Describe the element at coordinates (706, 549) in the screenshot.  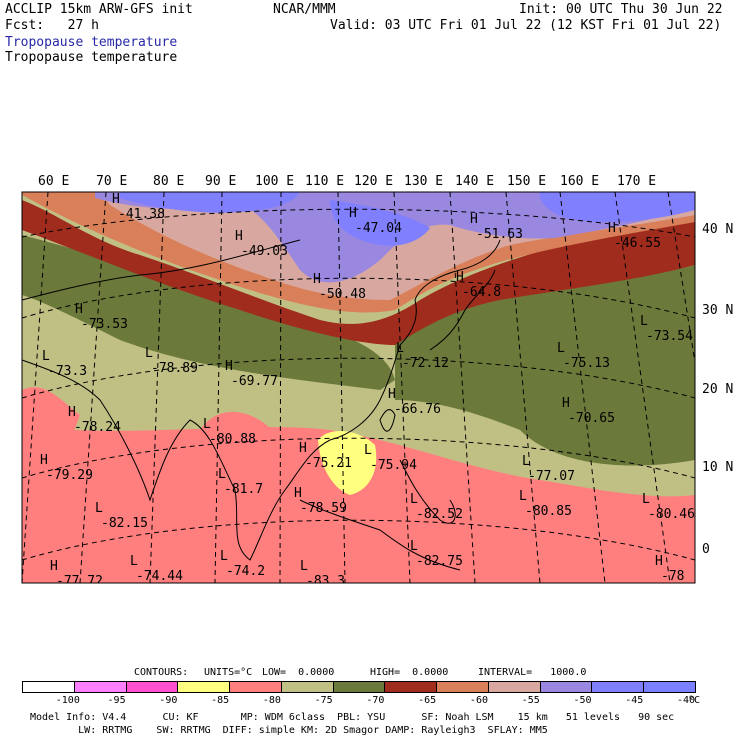
I see `latitude-label: 0` at that location.